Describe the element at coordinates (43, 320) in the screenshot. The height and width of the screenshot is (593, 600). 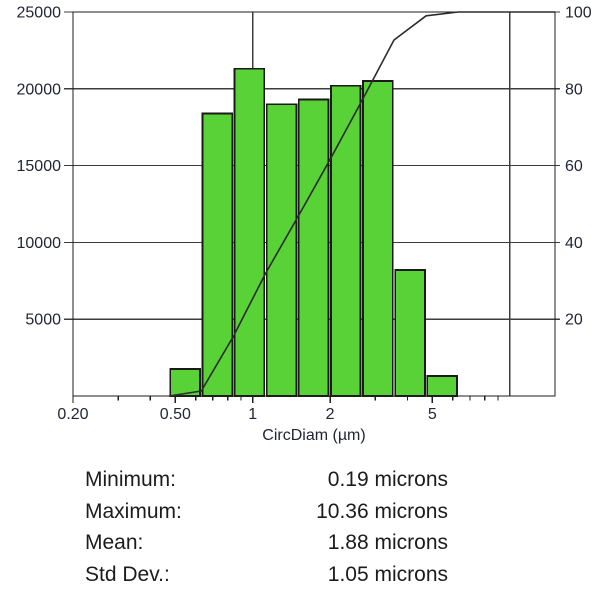
I see `y-axis-tick-label: 5000` at that location.